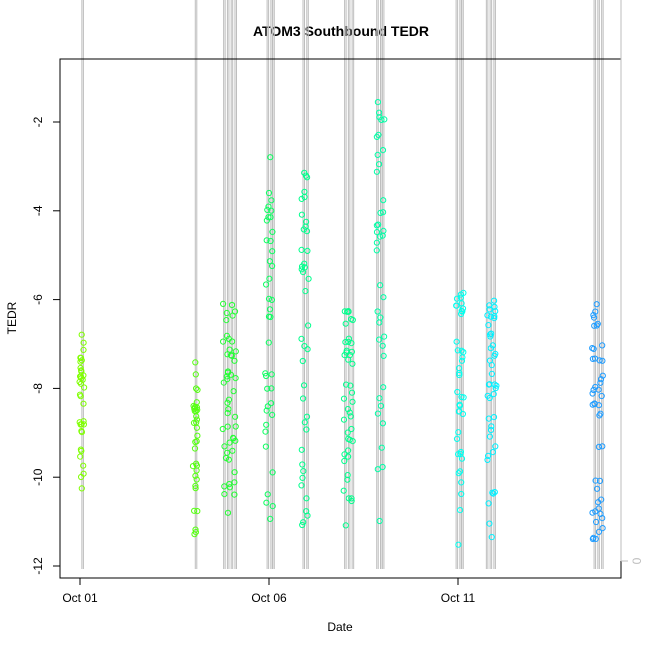 This screenshot has height=650, width=650. What do you see at coordinates (632, 282) in the screenshot?
I see `y2-axis: 020004000600080001000012000` at bounding box center [632, 282].